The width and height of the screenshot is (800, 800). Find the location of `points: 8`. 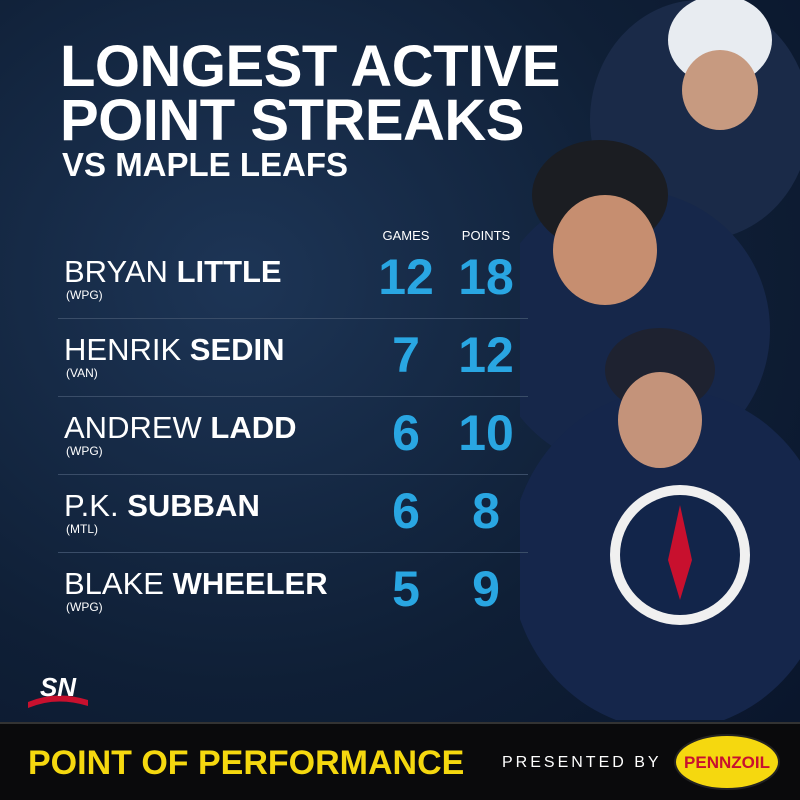

points: 8 is located at coordinates (486, 511).